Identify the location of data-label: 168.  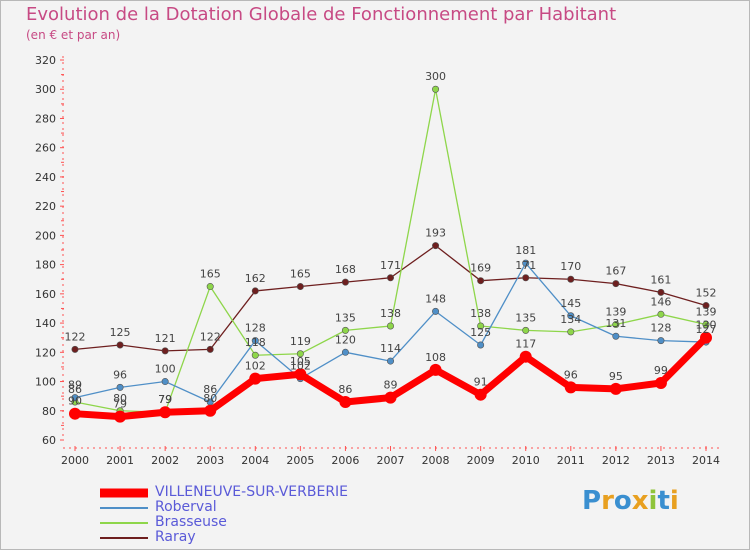
(345, 269).